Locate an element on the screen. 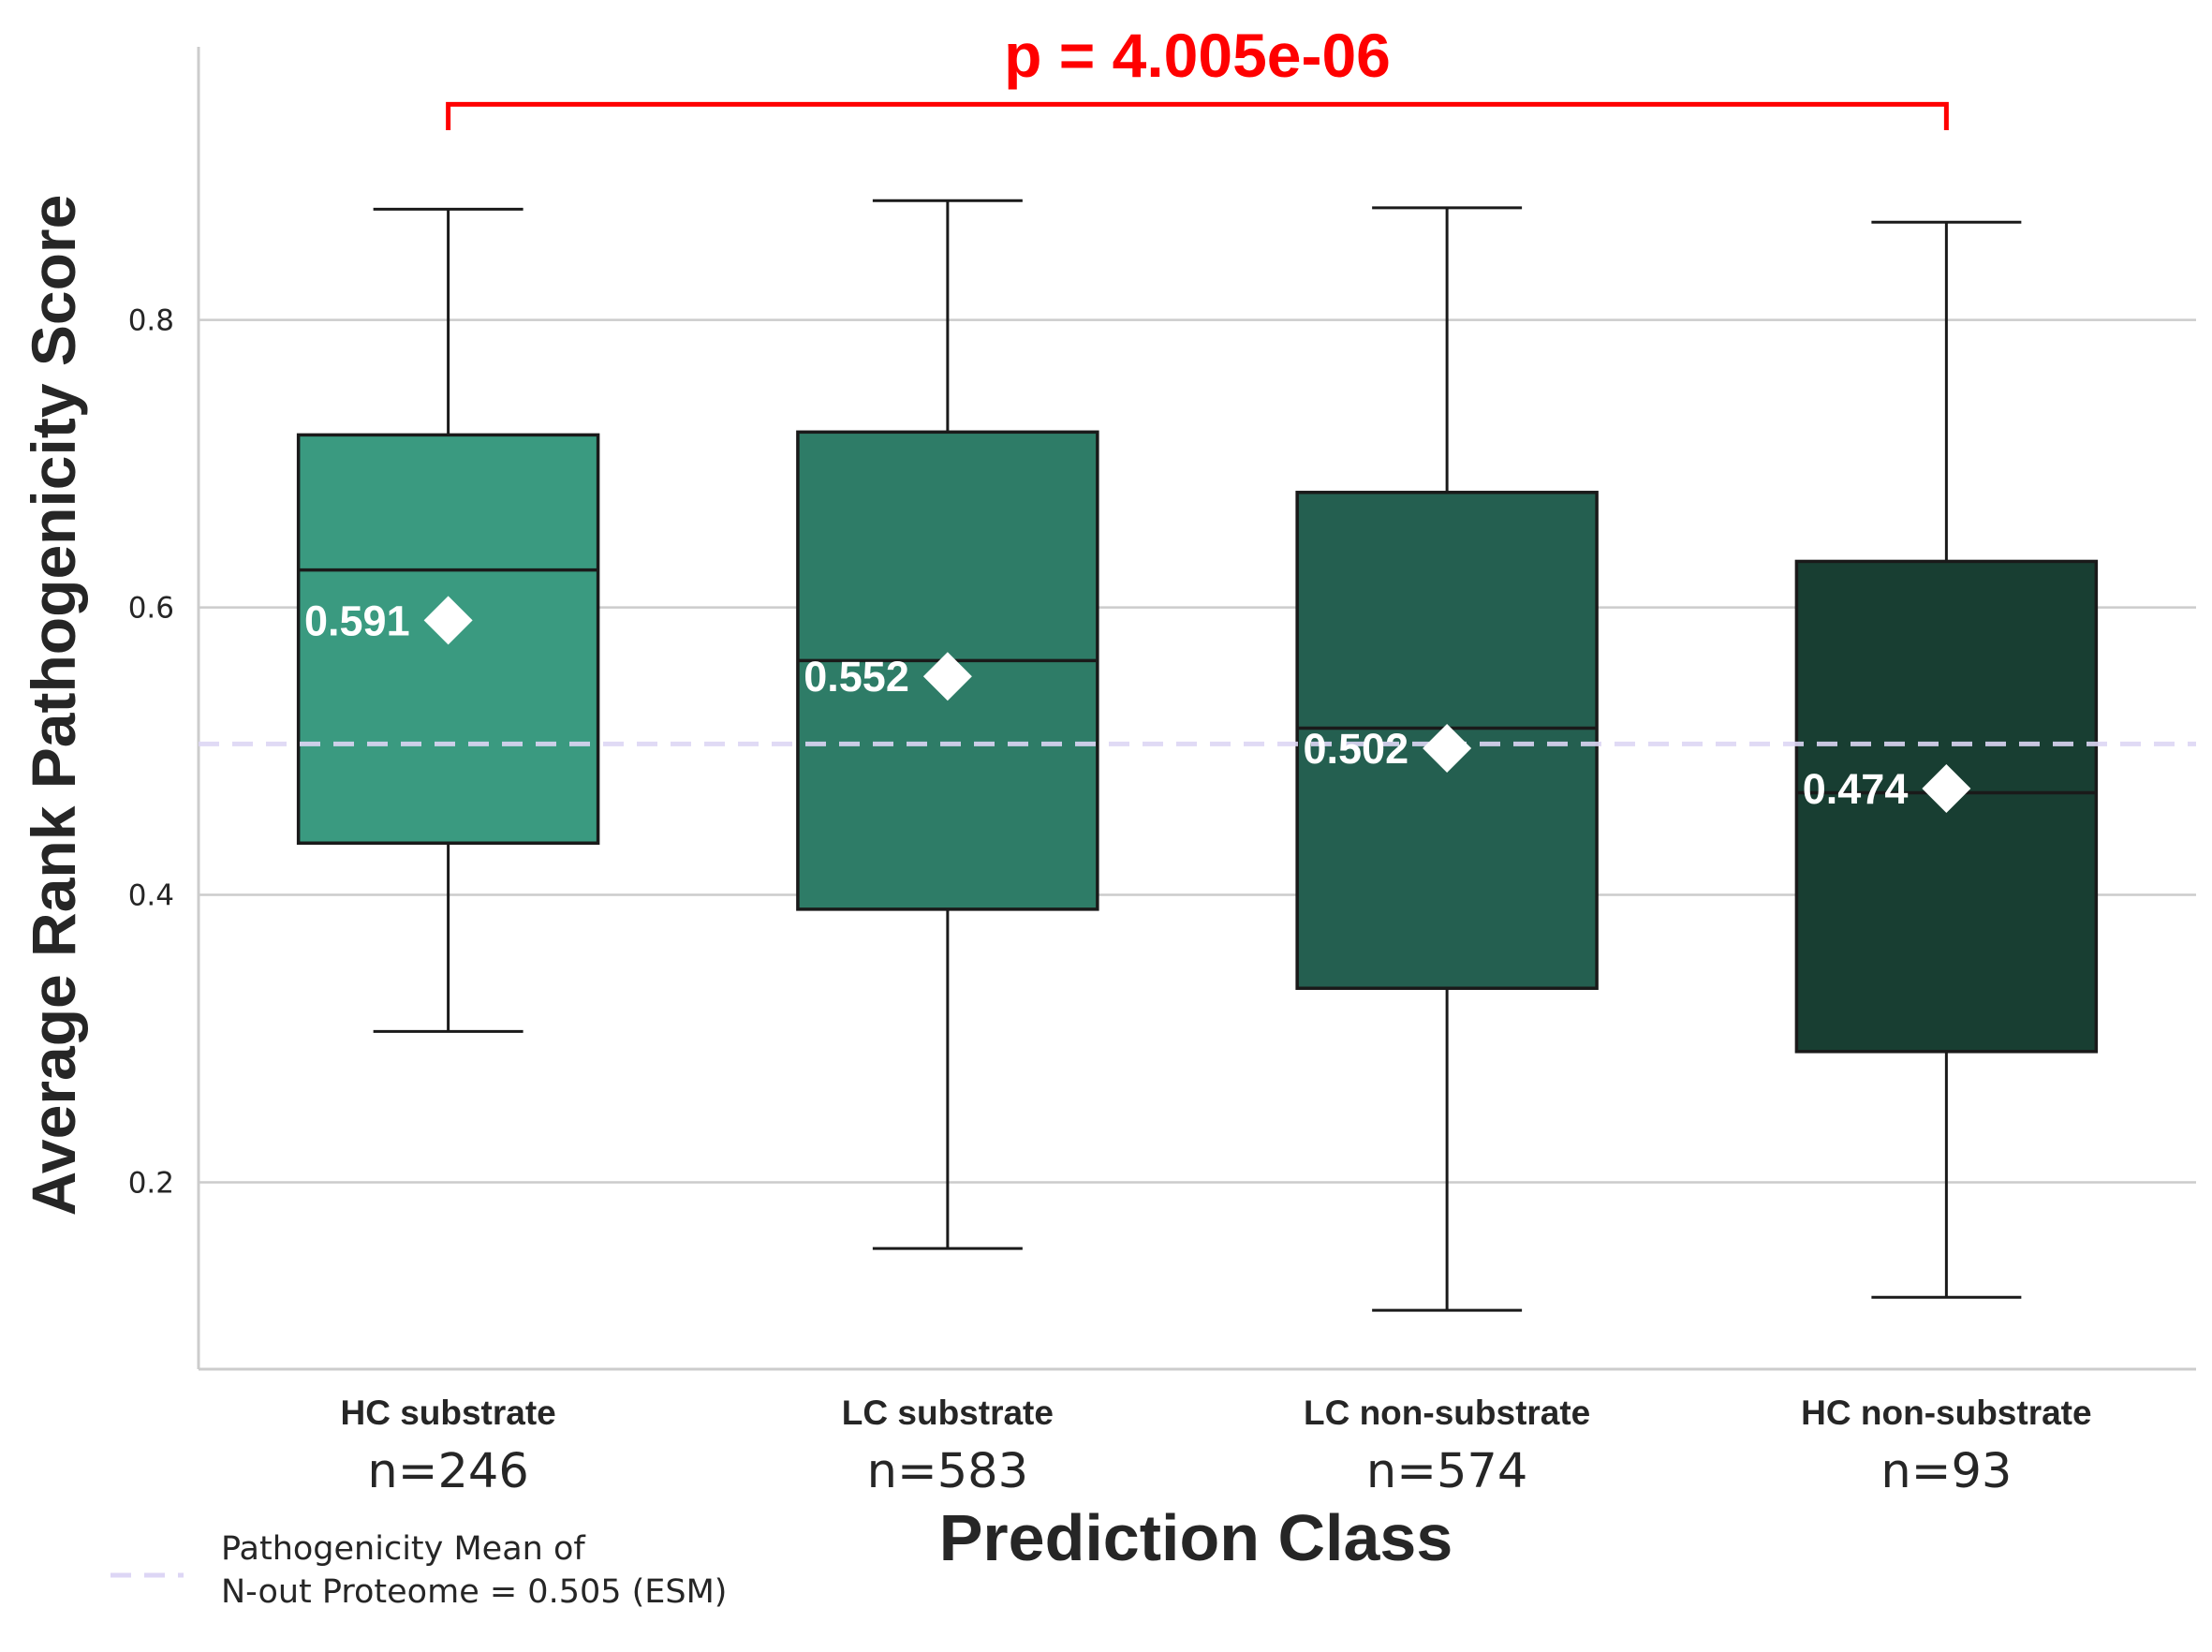 This screenshot has height=1652, width=2212. legend-line-2: N-out Proteome = 0.505 (ESM) is located at coordinates (474, 1592).